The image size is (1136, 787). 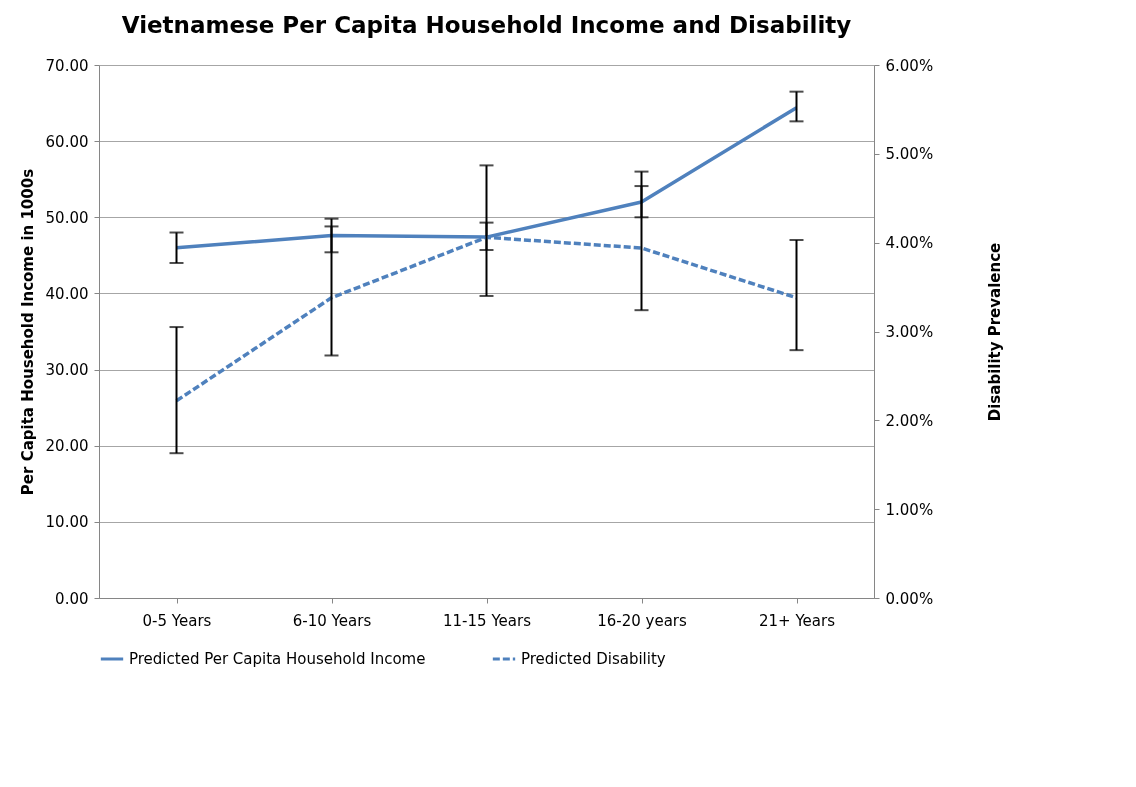 What do you see at coordinates (67, 141) in the screenshot?
I see `y-tick-label: 60.00` at bounding box center [67, 141].